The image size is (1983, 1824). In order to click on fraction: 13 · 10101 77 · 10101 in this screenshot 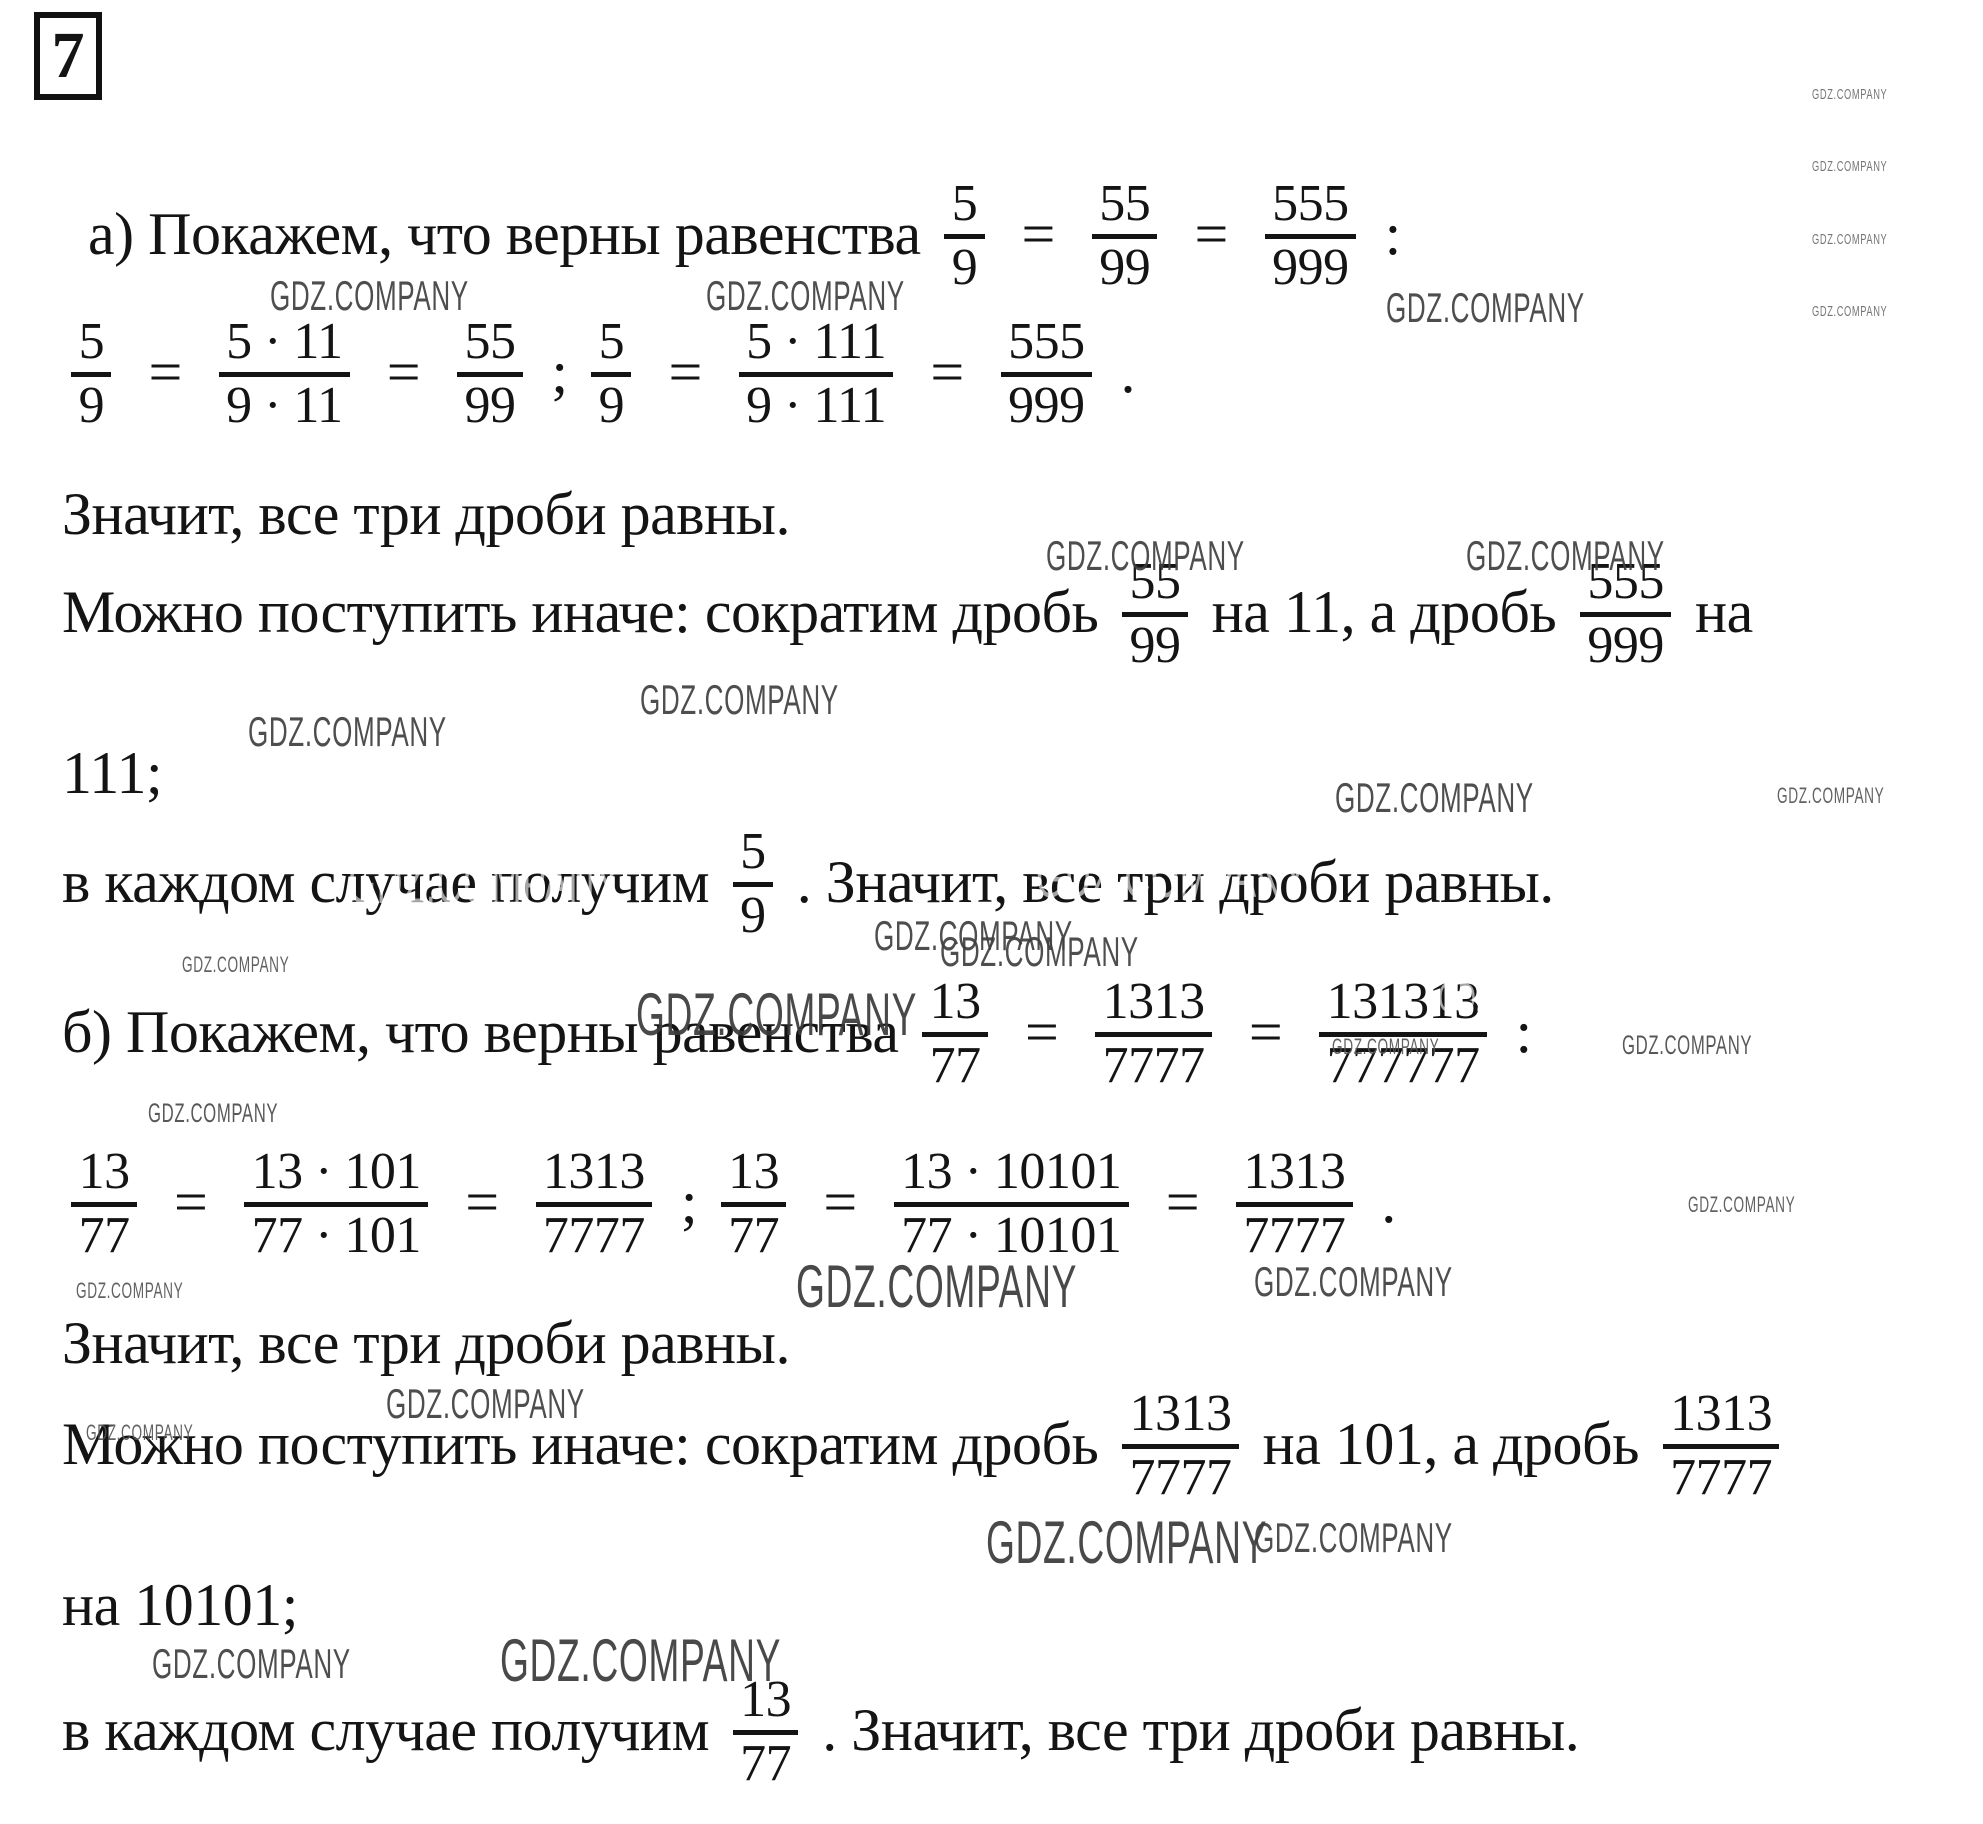, I will do `click(1011, 1203)`.